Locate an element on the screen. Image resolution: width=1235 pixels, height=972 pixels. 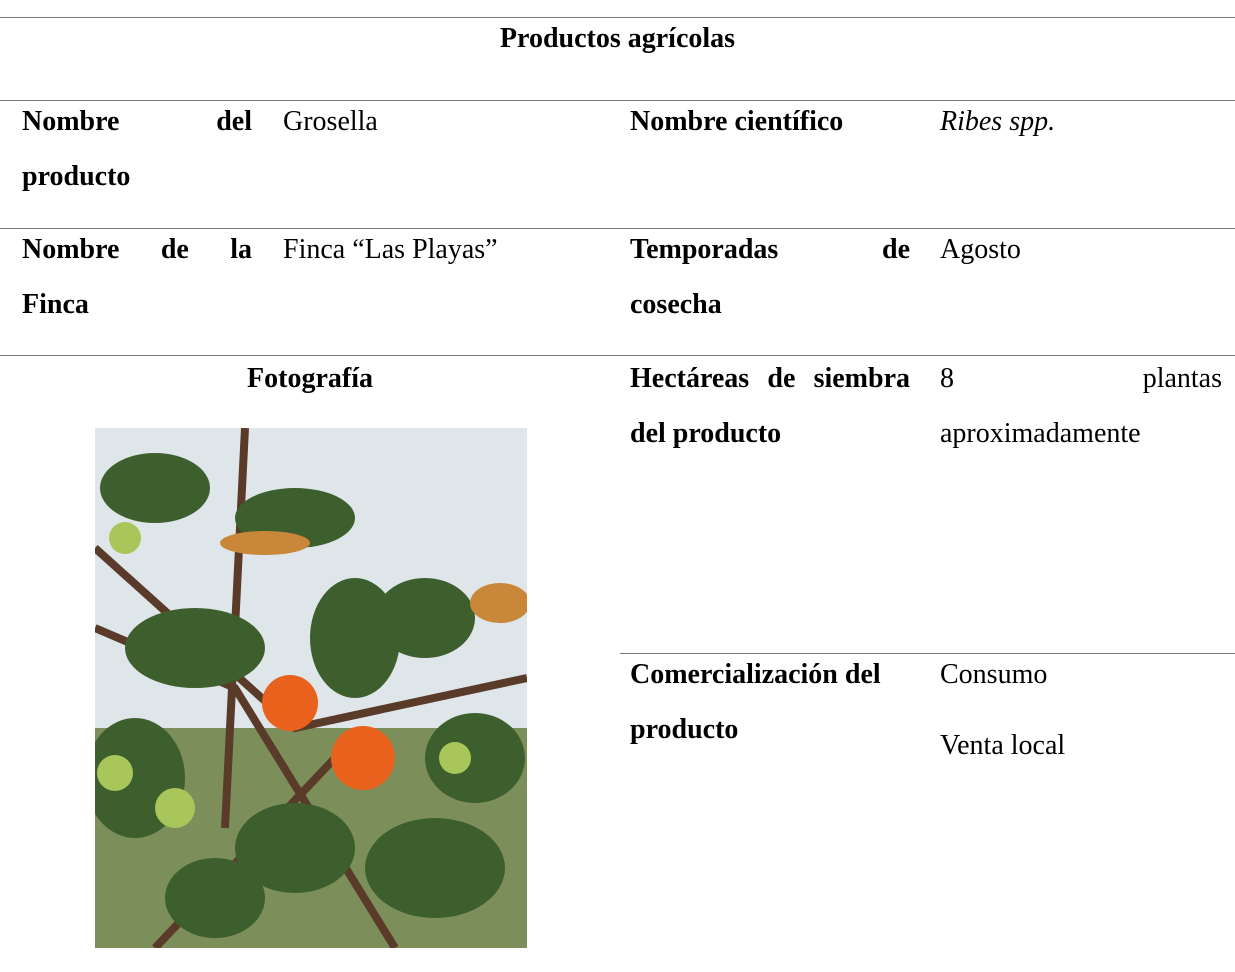
field-value: Finca “Las Playas” is located at coordinates (390, 249).